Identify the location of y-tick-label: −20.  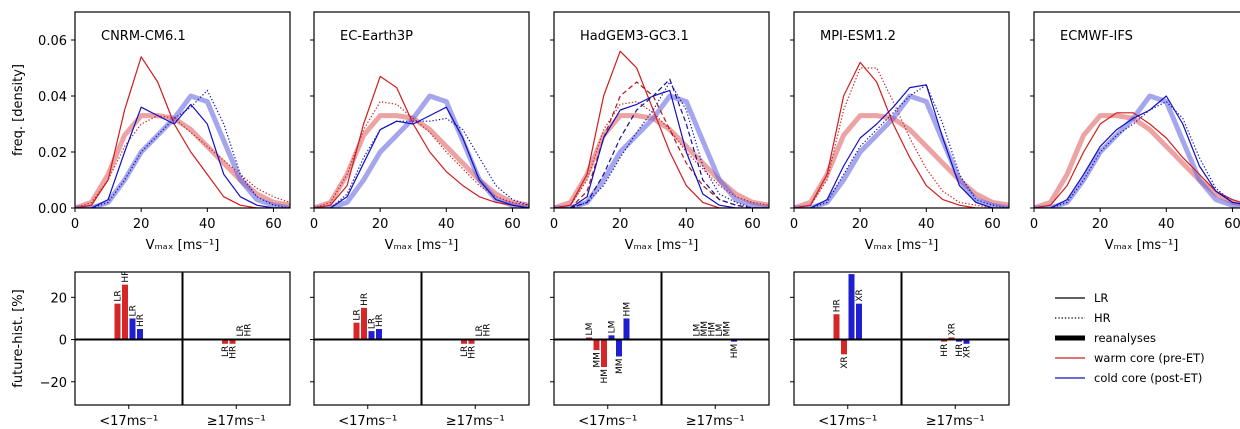
(53, 383).